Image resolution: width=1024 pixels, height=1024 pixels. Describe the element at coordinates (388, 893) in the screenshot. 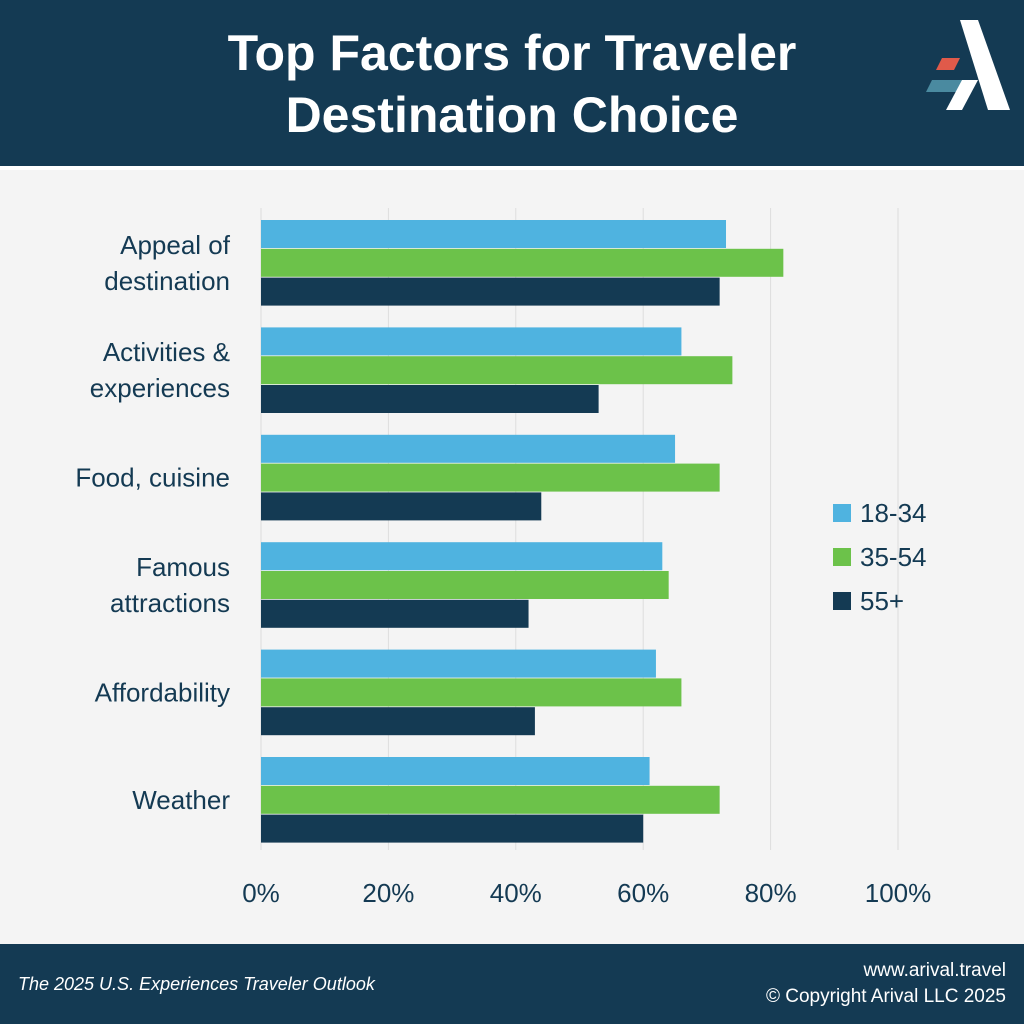

I see `x-tick-label-1: 20%` at that location.